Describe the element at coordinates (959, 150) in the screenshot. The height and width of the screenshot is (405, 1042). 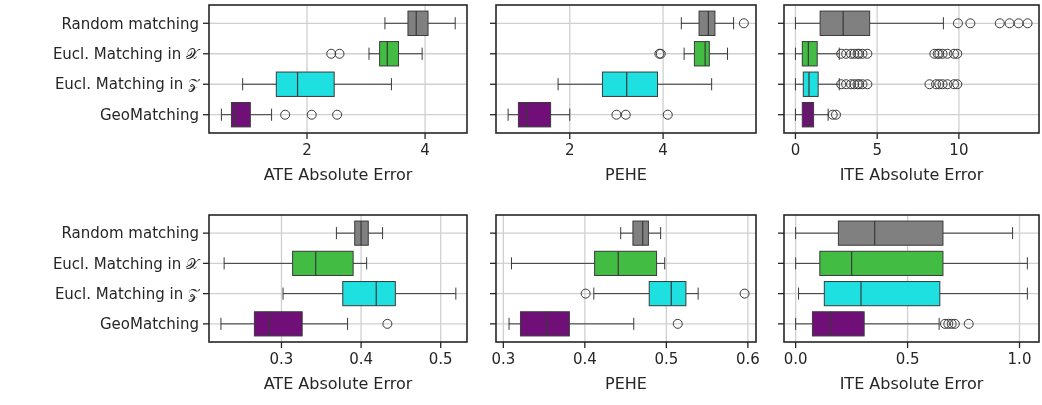
I see `x-tick-label: 10` at that location.